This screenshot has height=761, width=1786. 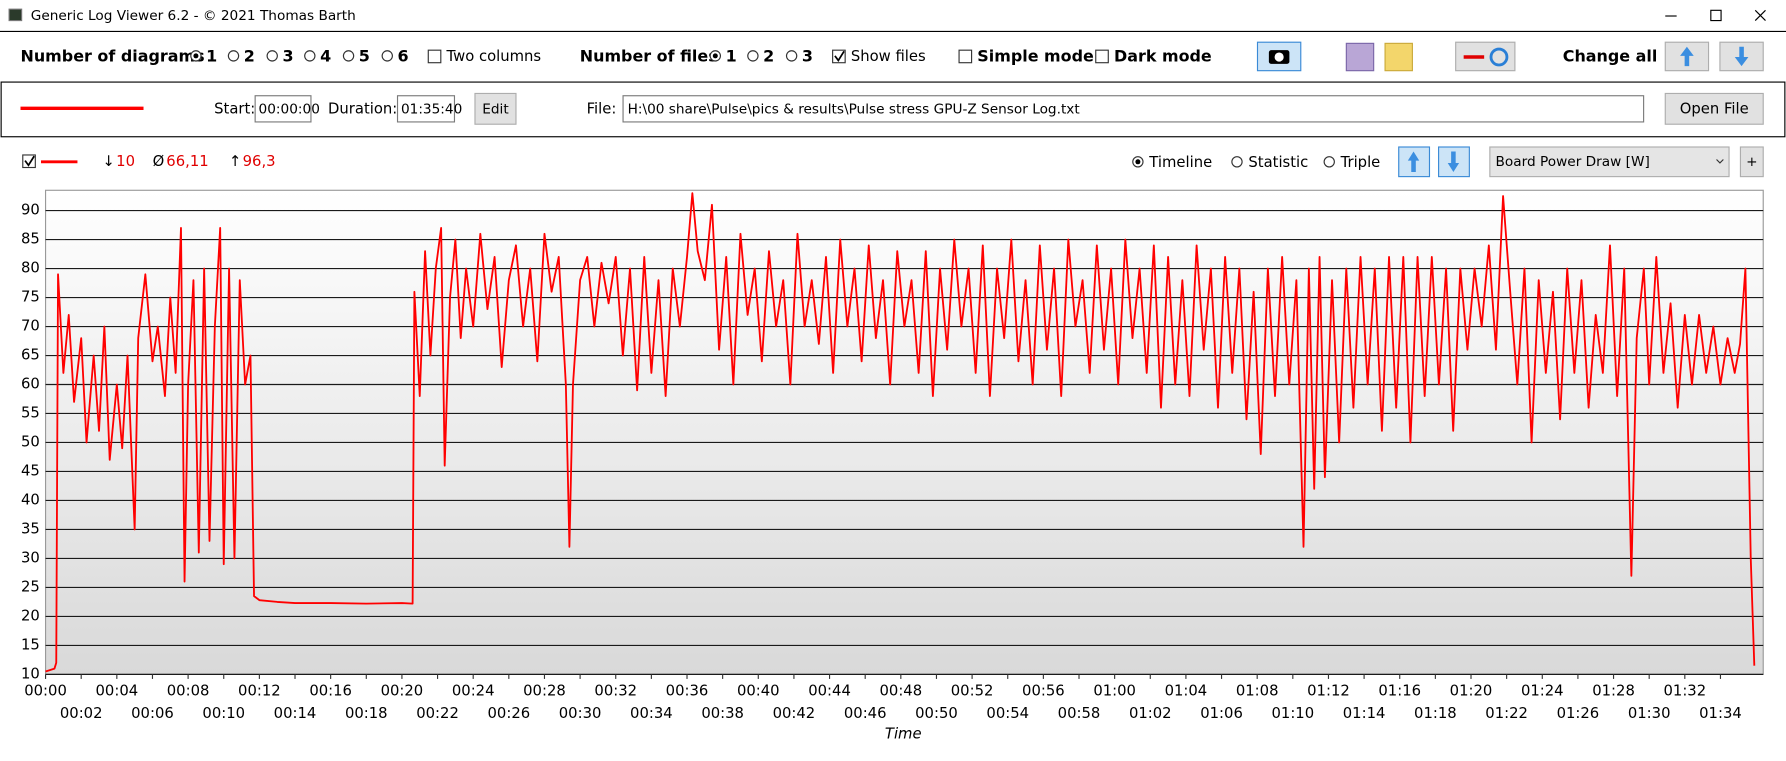 What do you see at coordinates (1163, 56) in the screenshot?
I see `dark-mode: Dark mode` at bounding box center [1163, 56].